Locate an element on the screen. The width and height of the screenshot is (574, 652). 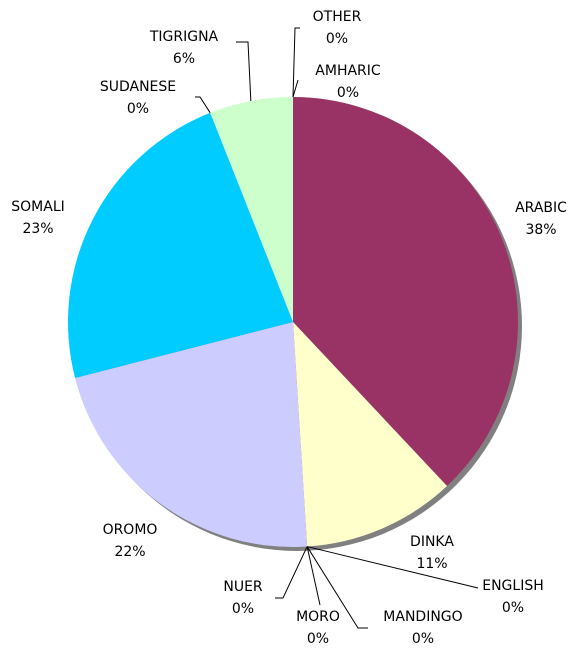
slice-value-label: 38% is located at coordinates (540, 230).